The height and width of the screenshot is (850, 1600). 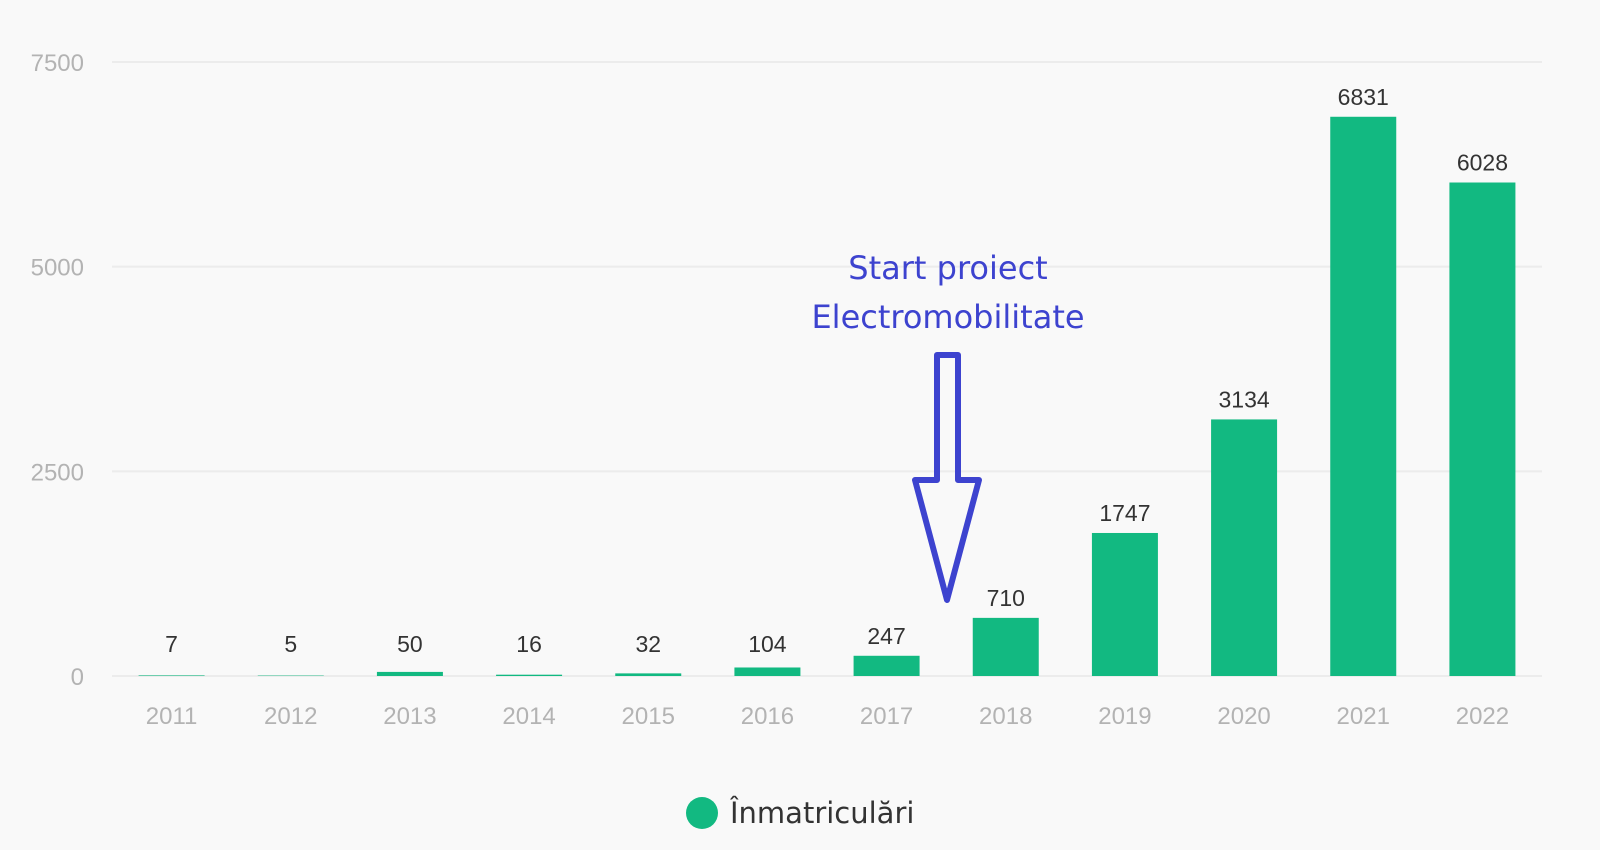 I want to click on legend: Înmatriculări, so click(x=800, y=813).